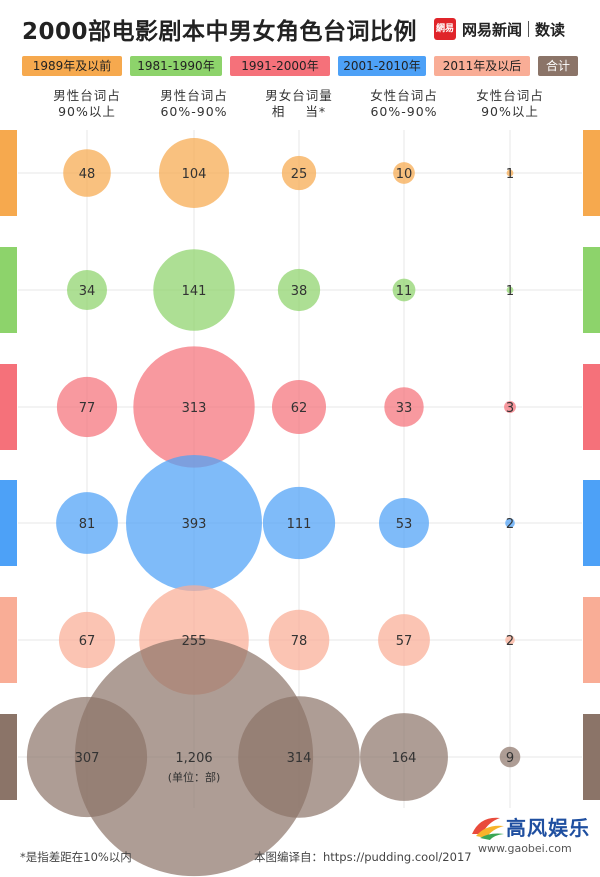 The width and height of the screenshot is (600, 877). What do you see at coordinates (482, 66) in the screenshot?
I see `legend-item-2011: 2011年及以后` at bounding box center [482, 66].